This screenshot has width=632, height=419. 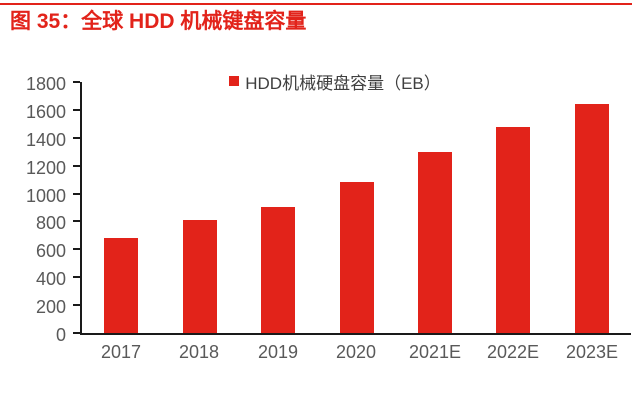 What do you see at coordinates (199, 352) in the screenshot?
I see `x-tick-label: 2018` at bounding box center [199, 352].